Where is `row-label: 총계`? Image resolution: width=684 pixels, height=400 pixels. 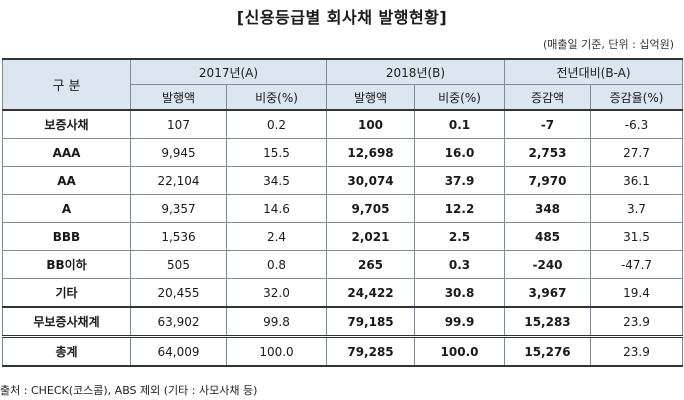 row-label: 총계 is located at coordinates (66, 351).